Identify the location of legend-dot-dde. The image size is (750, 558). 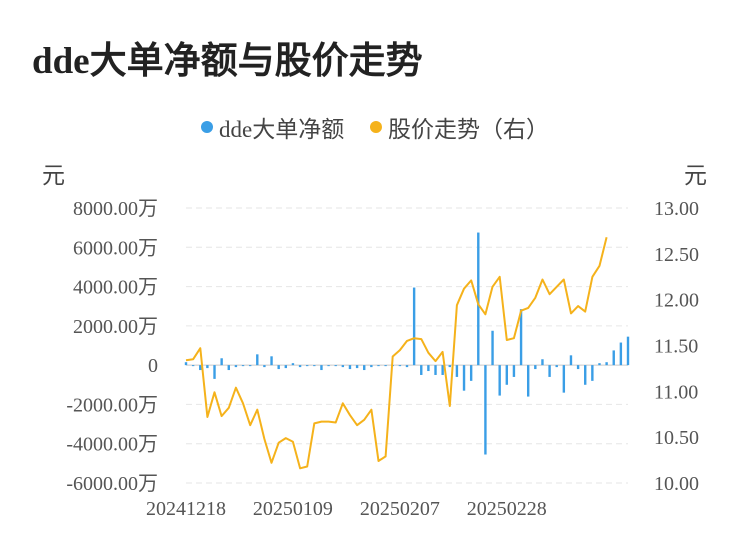
(207, 127).